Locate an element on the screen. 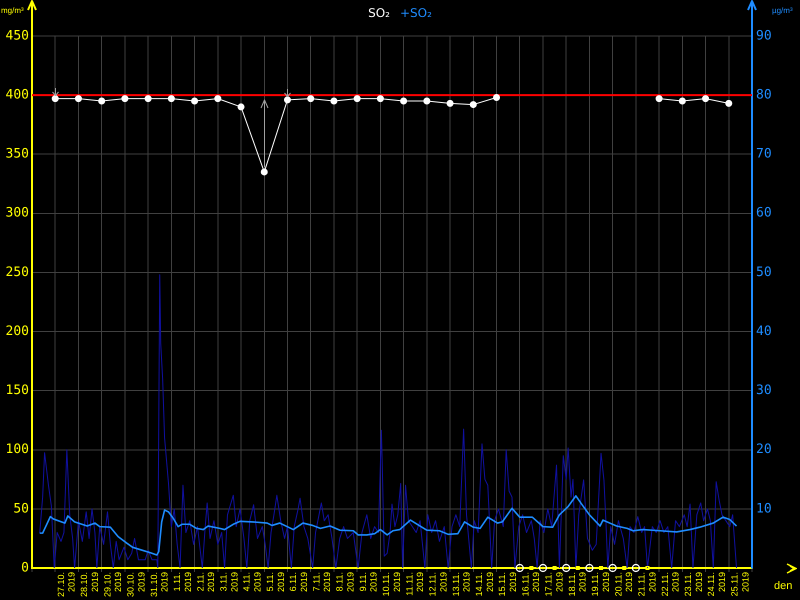 This screenshot has height=600, width=800. y2-tick-label: 70 is located at coordinates (764, 154).